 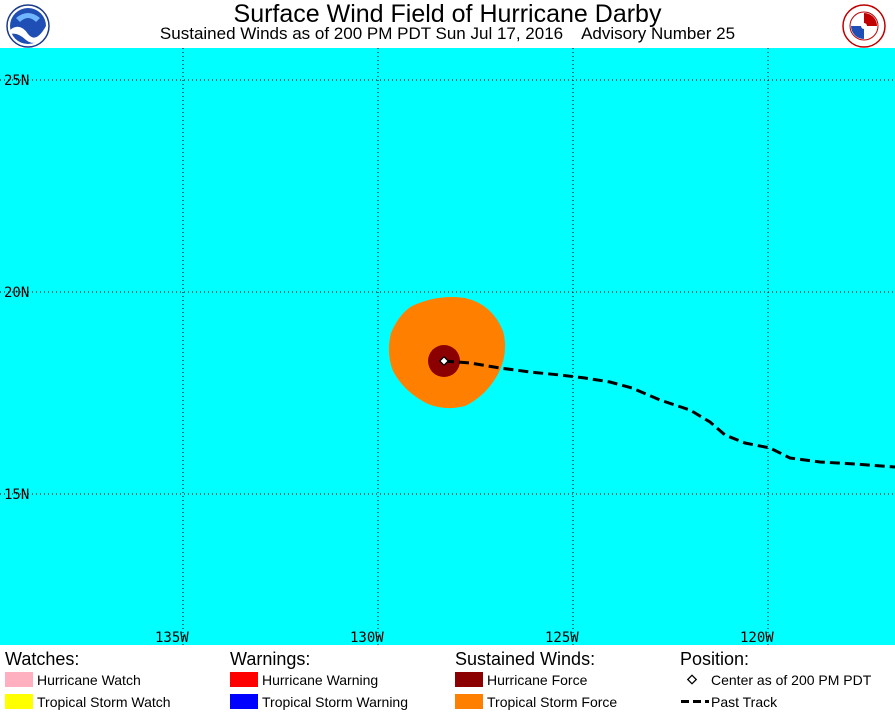 What do you see at coordinates (791, 680) in the screenshot?
I see `center-position-label: Center as of 200 PM PDT` at bounding box center [791, 680].